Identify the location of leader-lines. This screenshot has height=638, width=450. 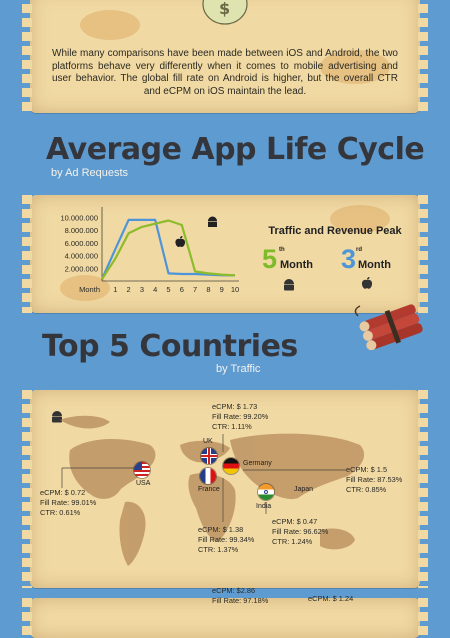
(203, 478).